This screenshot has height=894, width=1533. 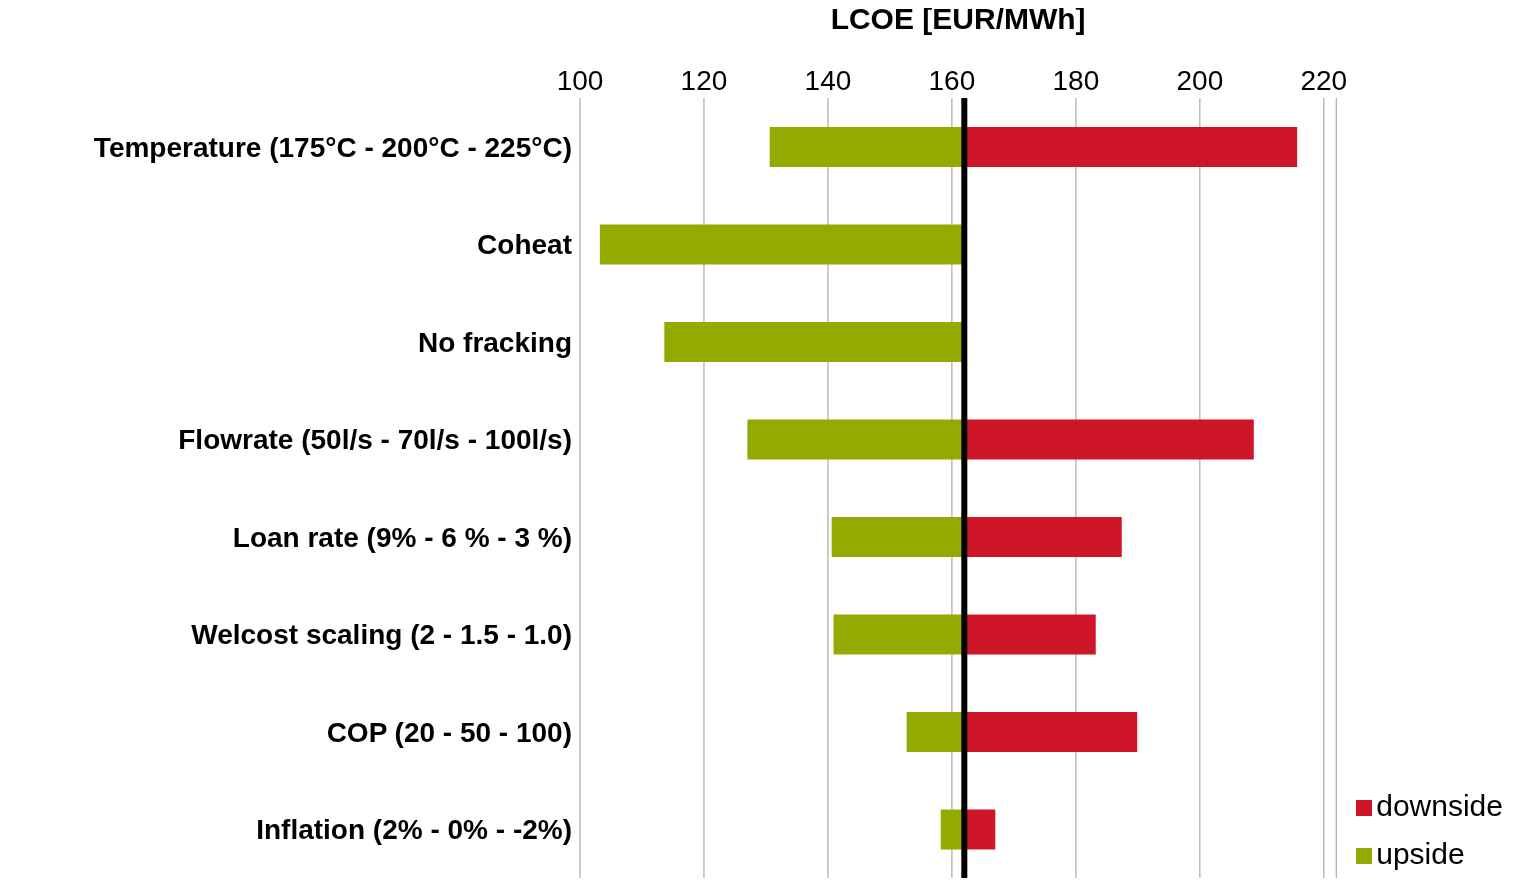 What do you see at coordinates (494, 342) in the screenshot?
I see `y-tick-label: No fracking` at bounding box center [494, 342].